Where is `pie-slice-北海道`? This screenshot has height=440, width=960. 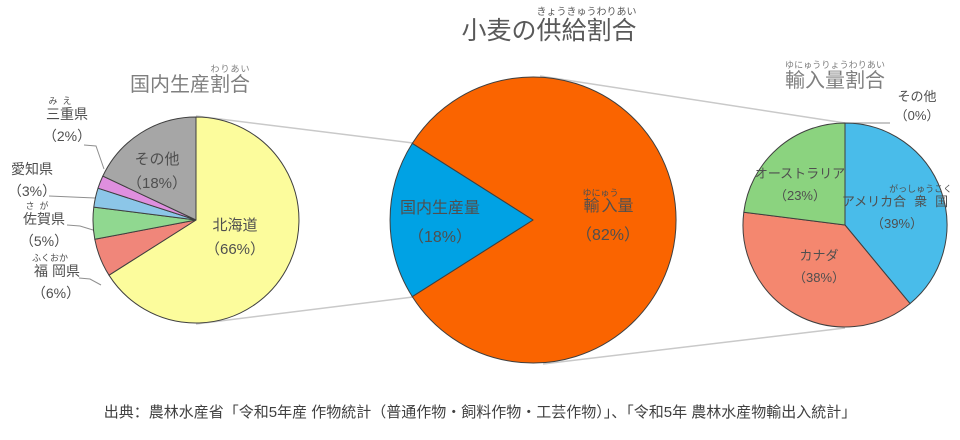 pie-slice-北海道 is located at coordinates (204, 220).